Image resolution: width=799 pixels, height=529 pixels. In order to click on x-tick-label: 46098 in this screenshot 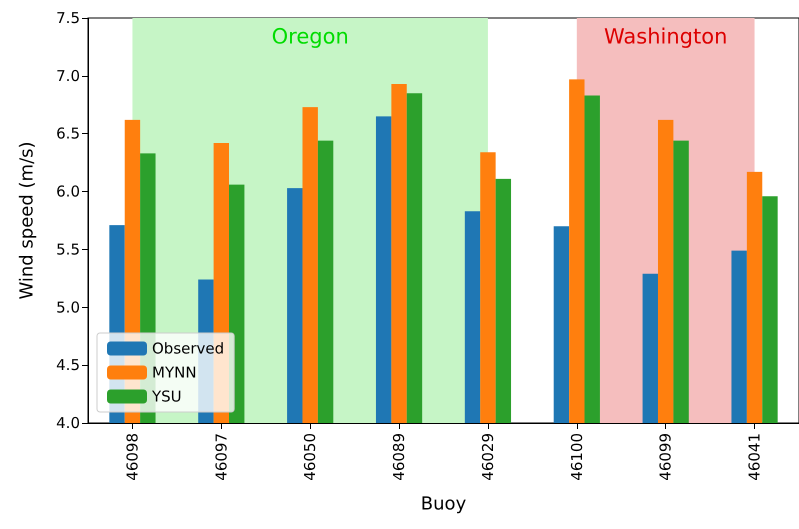, I will do `click(132, 457)`.